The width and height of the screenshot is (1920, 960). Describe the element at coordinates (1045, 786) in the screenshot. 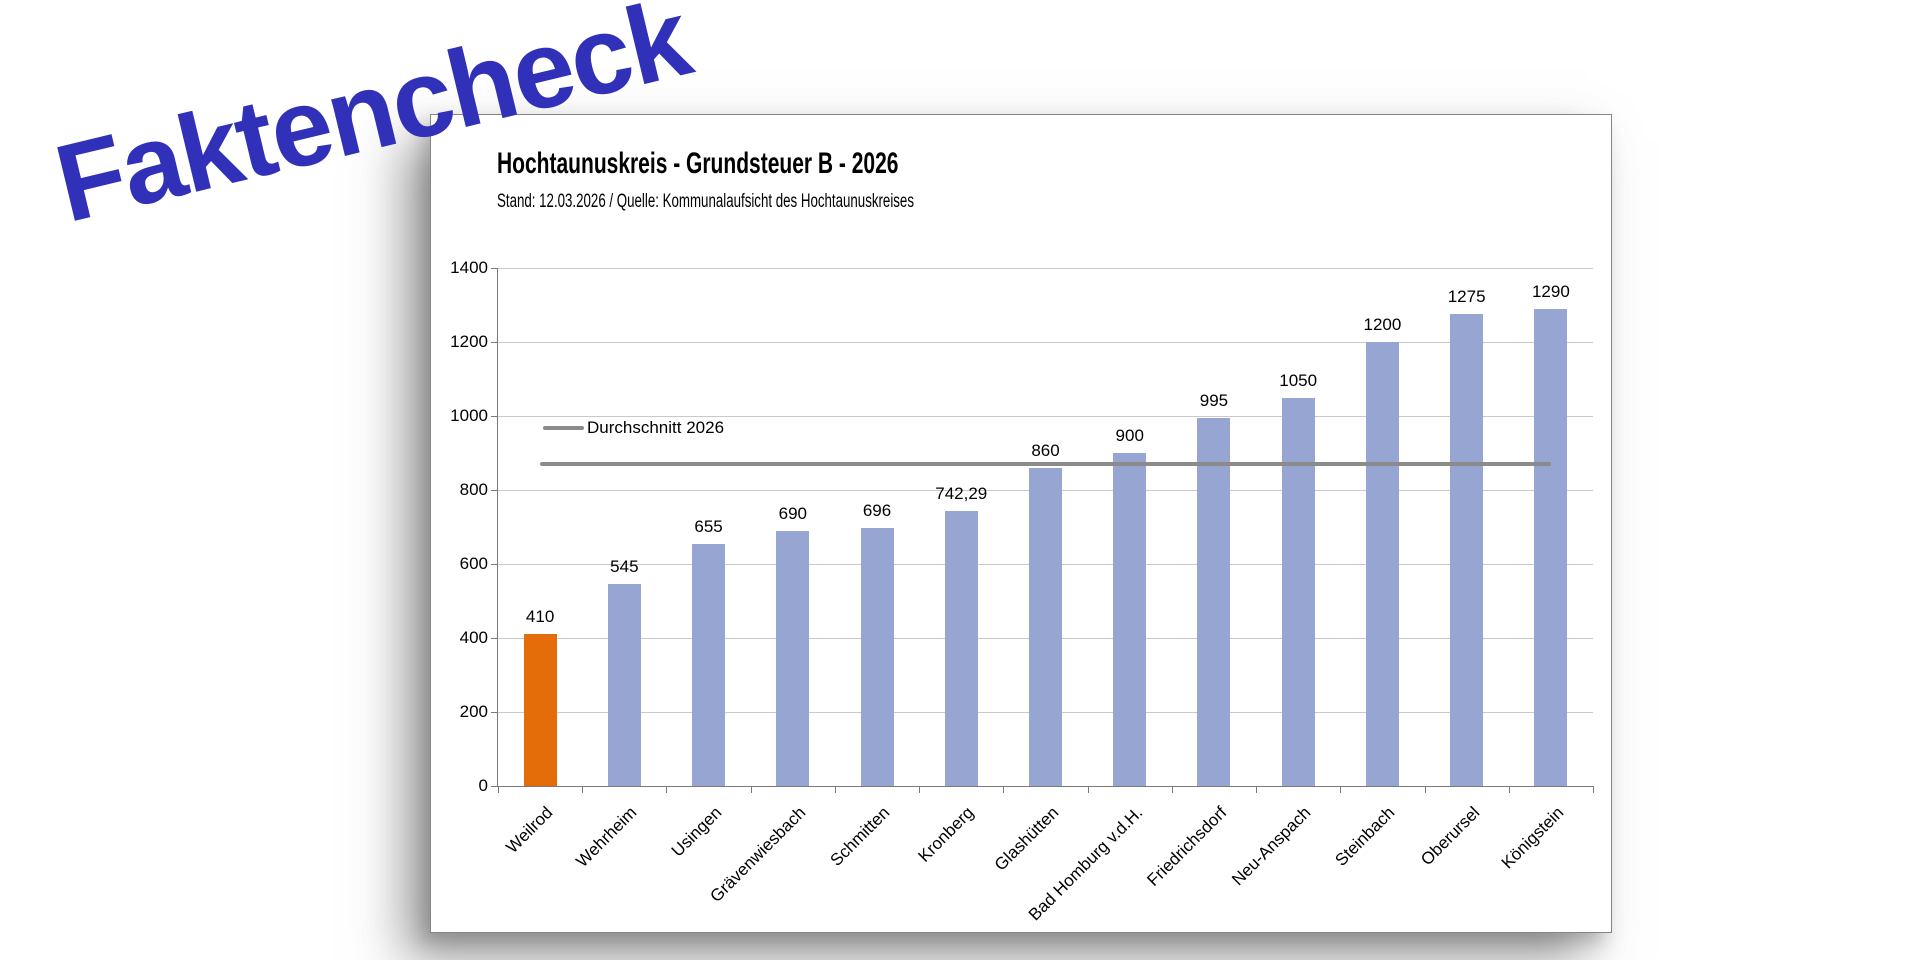

I see `x-axis-line` at that location.